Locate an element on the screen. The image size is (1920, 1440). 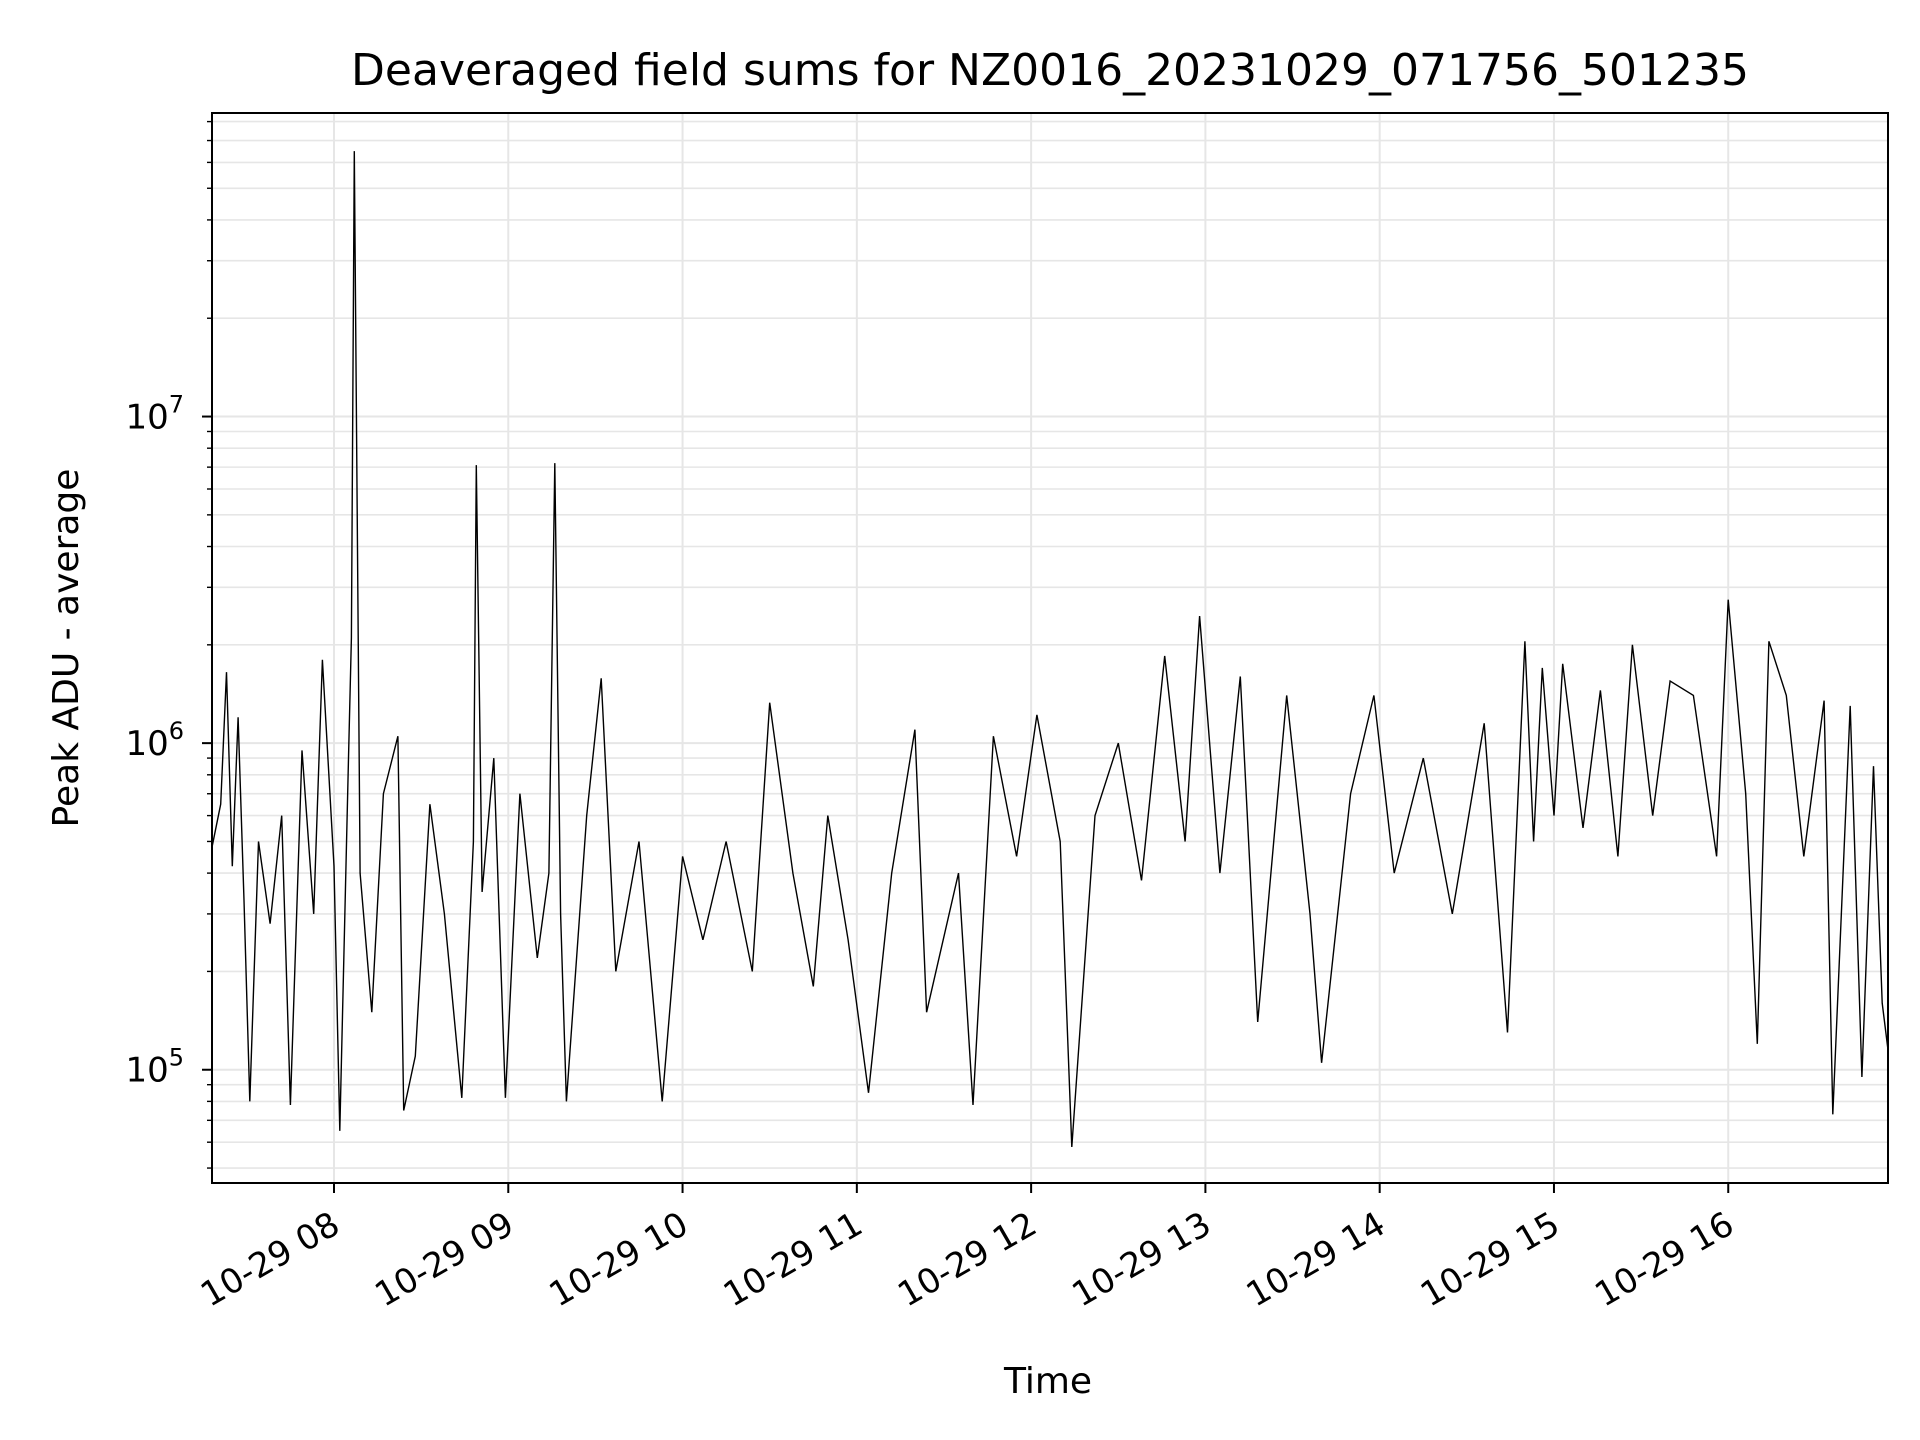
y-tick-label: 10⁷ is located at coordinates (154, 414).